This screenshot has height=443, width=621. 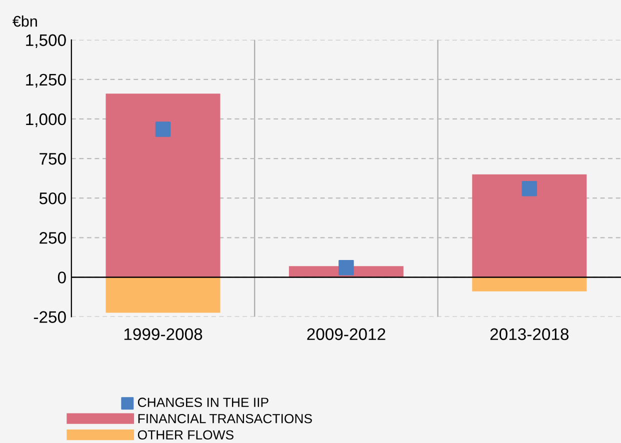 What do you see at coordinates (46, 120) in the screenshot?
I see `y-tick-label: 1,000` at bounding box center [46, 120].